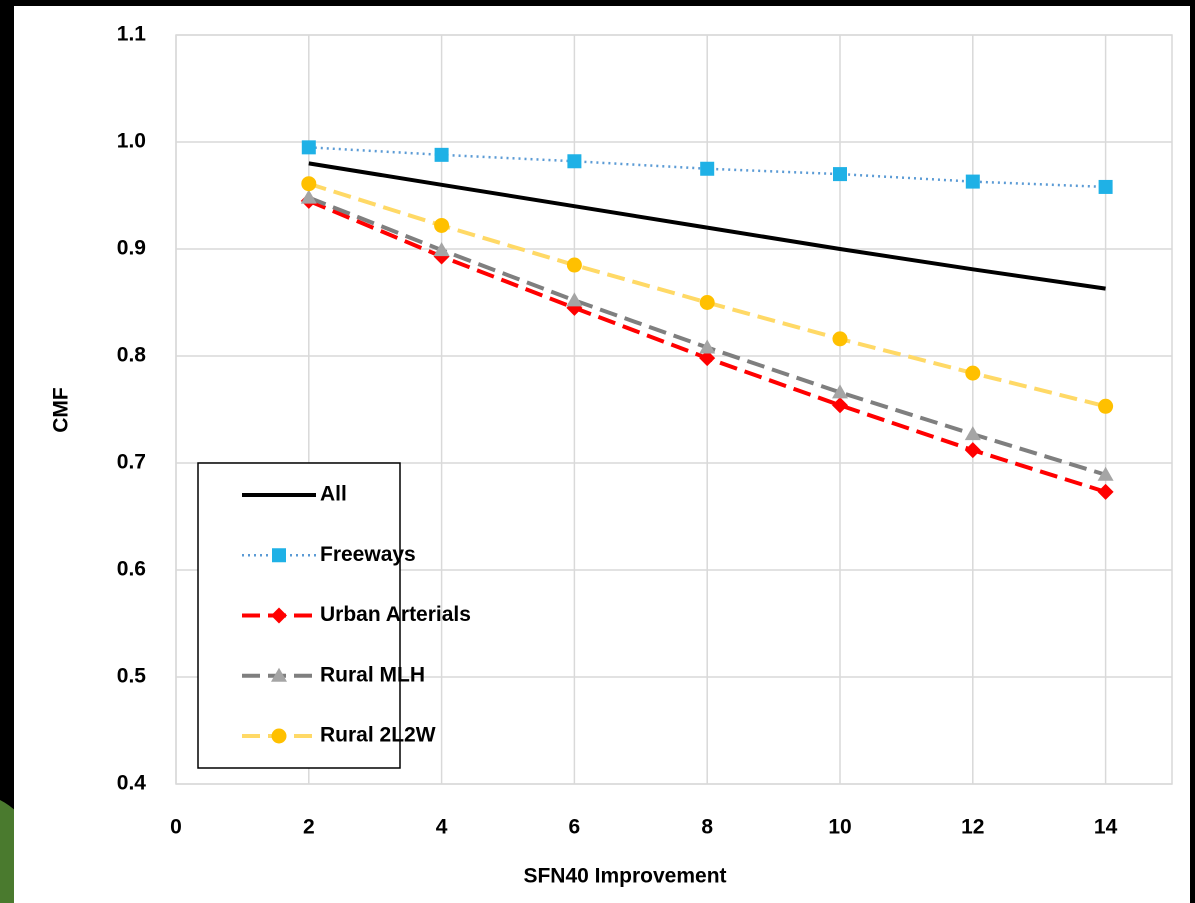 The image size is (1195, 903). Describe the element at coordinates (132, 34) in the screenshot. I see `y-tick-label: 1.1` at that location.